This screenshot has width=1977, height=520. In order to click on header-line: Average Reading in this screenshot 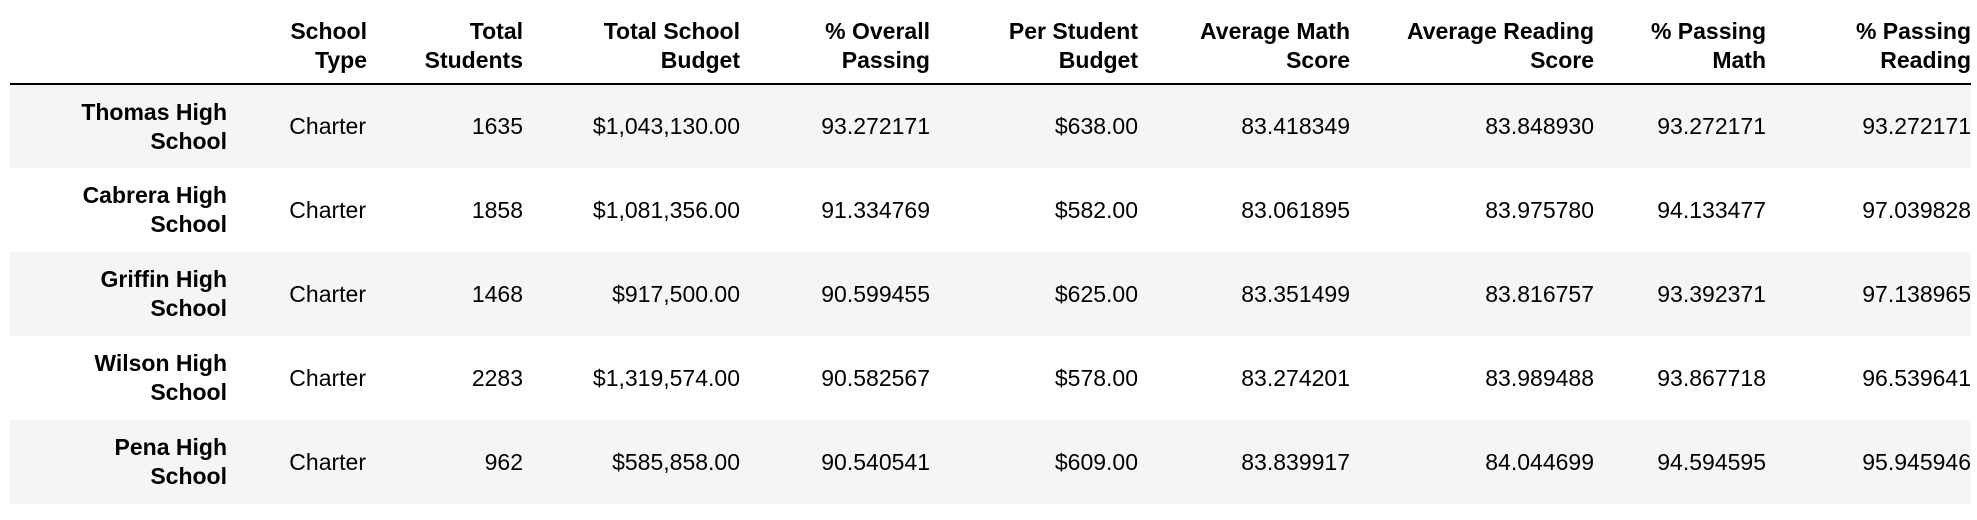, I will do `click(1500, 31)`.